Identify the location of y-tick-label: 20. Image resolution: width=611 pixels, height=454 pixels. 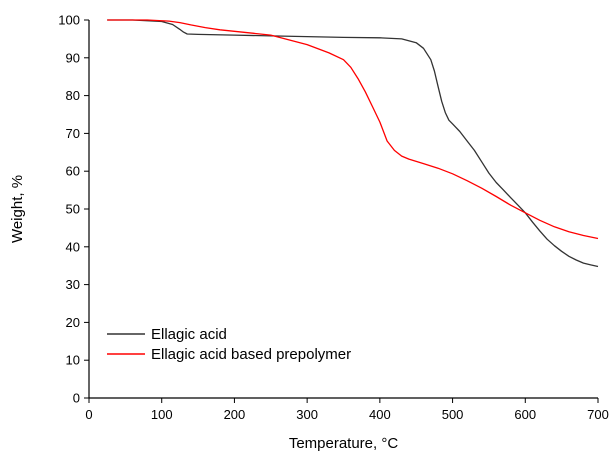
(73, 322).